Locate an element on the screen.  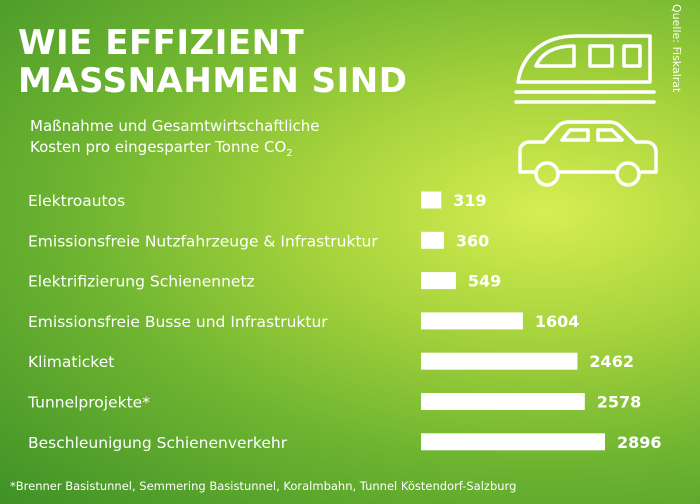
value-label: 2462 is located at coordinates (611, 361).